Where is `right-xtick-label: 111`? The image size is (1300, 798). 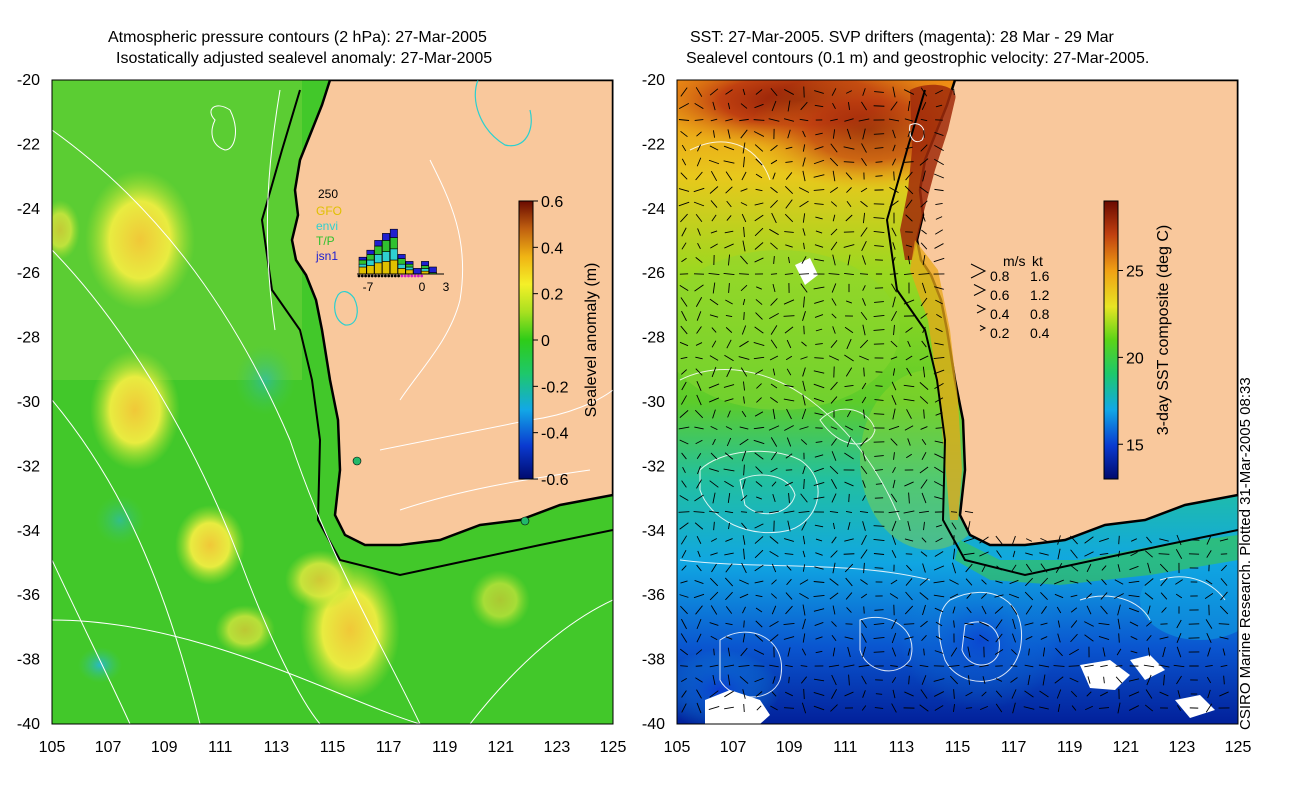
right-xtick-label: 111 is located at coordinates (845, 747).